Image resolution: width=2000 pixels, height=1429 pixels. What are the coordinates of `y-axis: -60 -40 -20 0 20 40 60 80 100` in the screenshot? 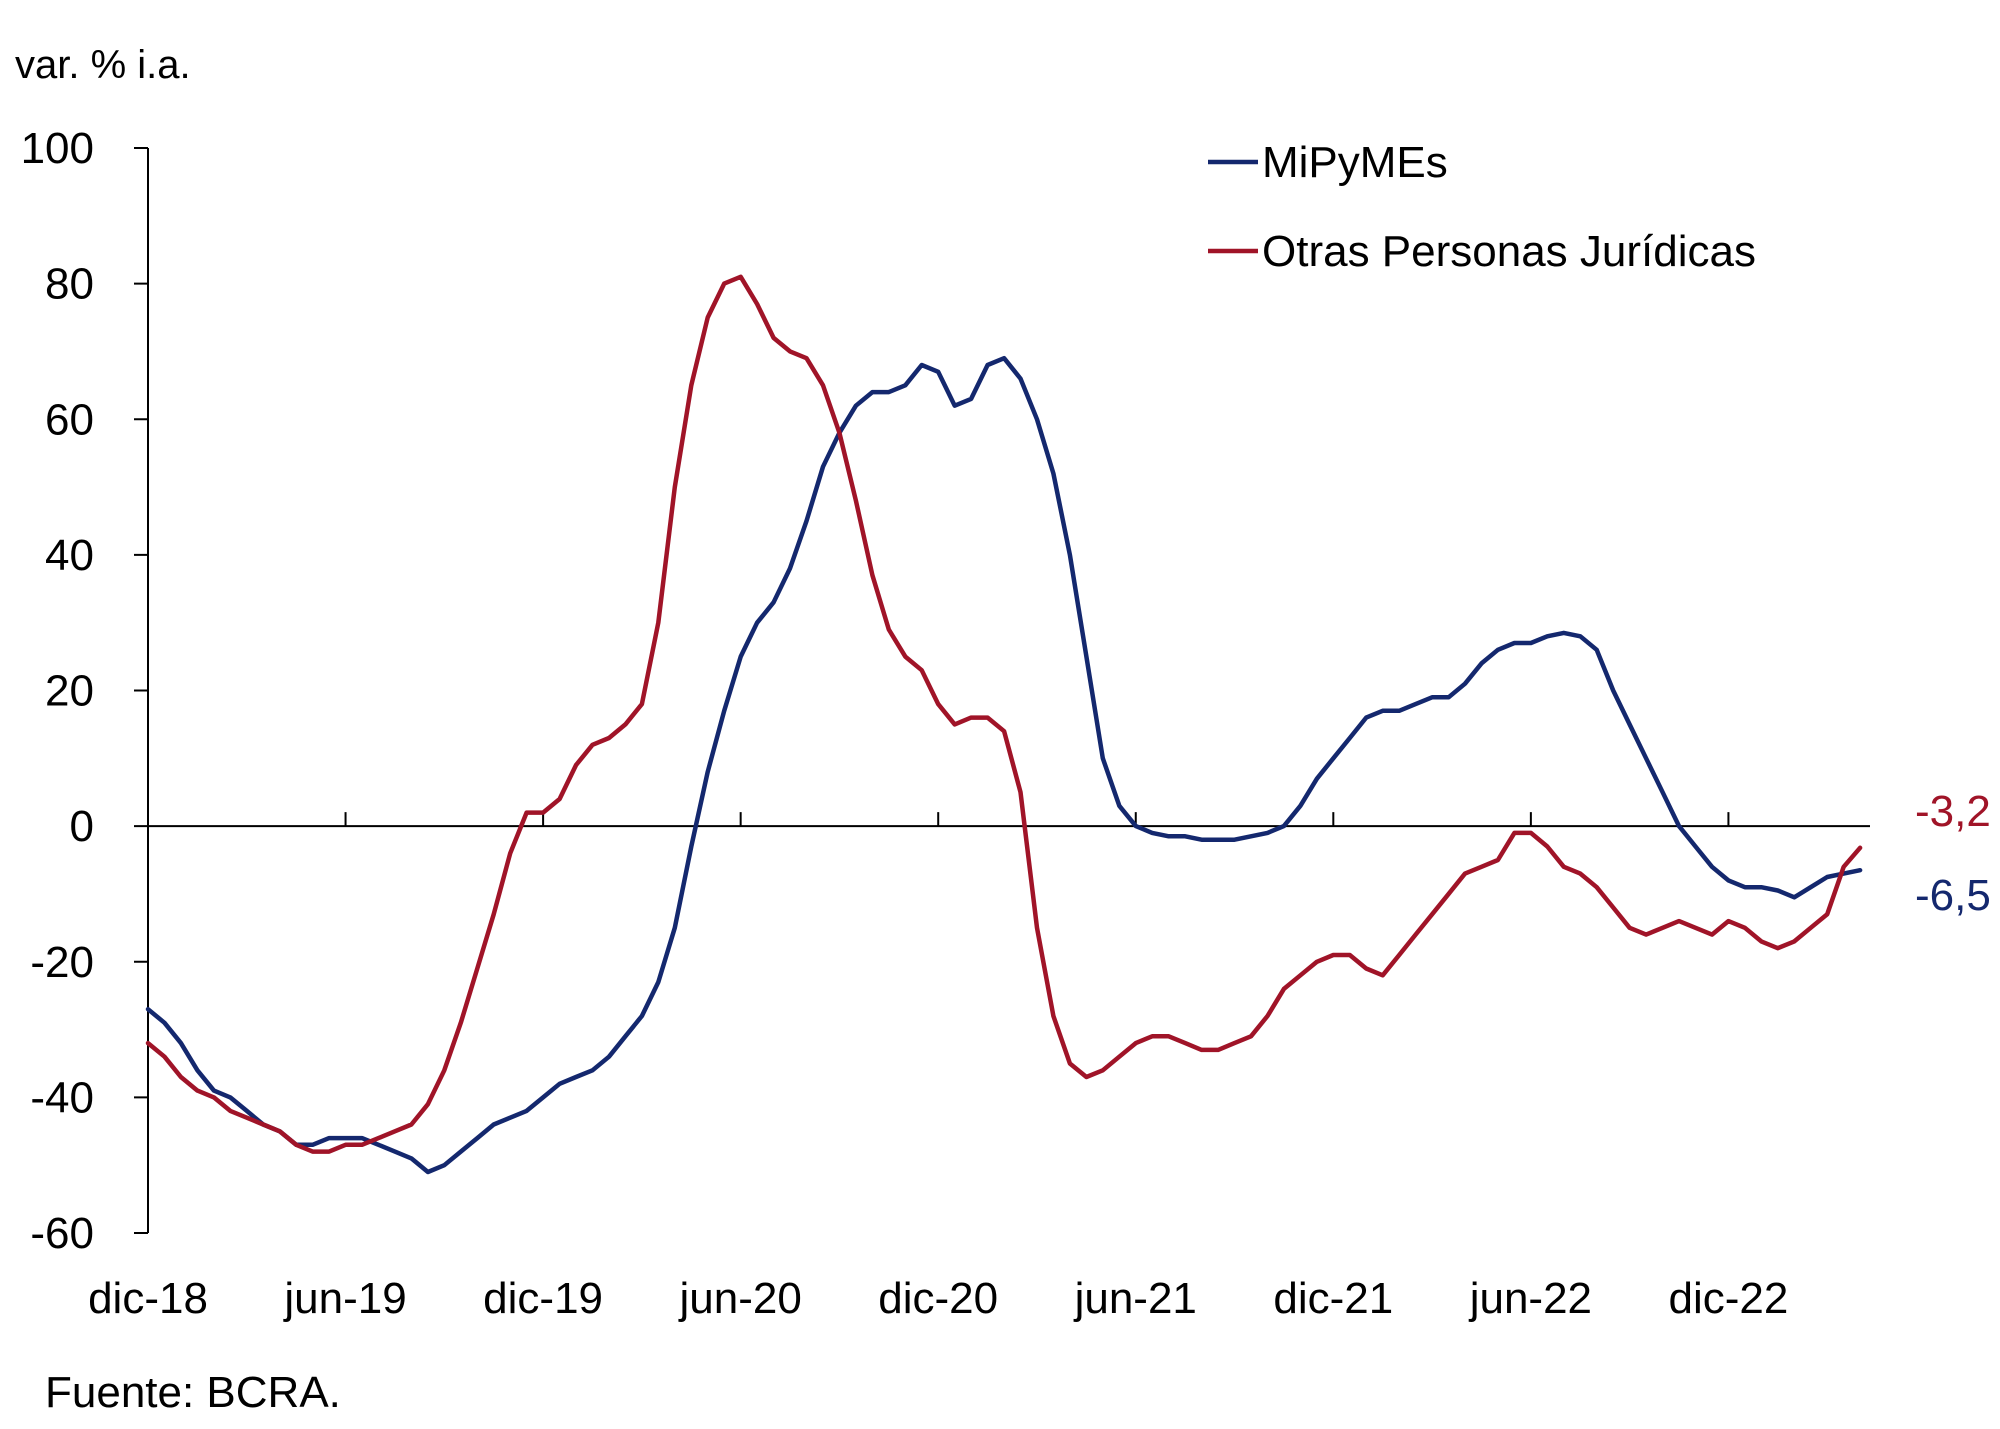 It's located at (85, 691).